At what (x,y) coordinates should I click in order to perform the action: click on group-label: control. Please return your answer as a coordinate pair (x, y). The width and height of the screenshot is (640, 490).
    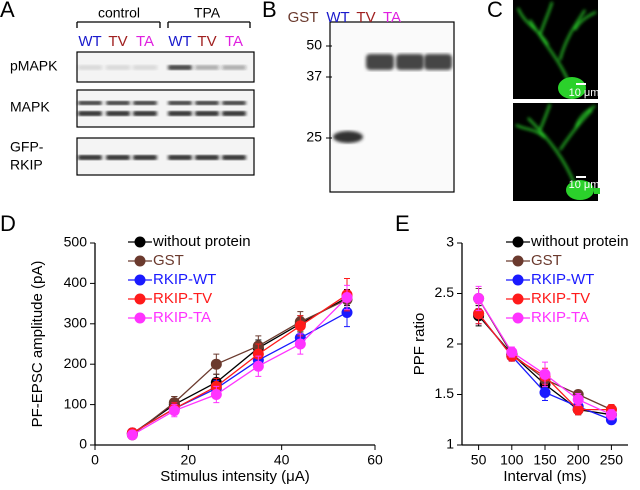
    Looking at the image, I should click on (119, 13).